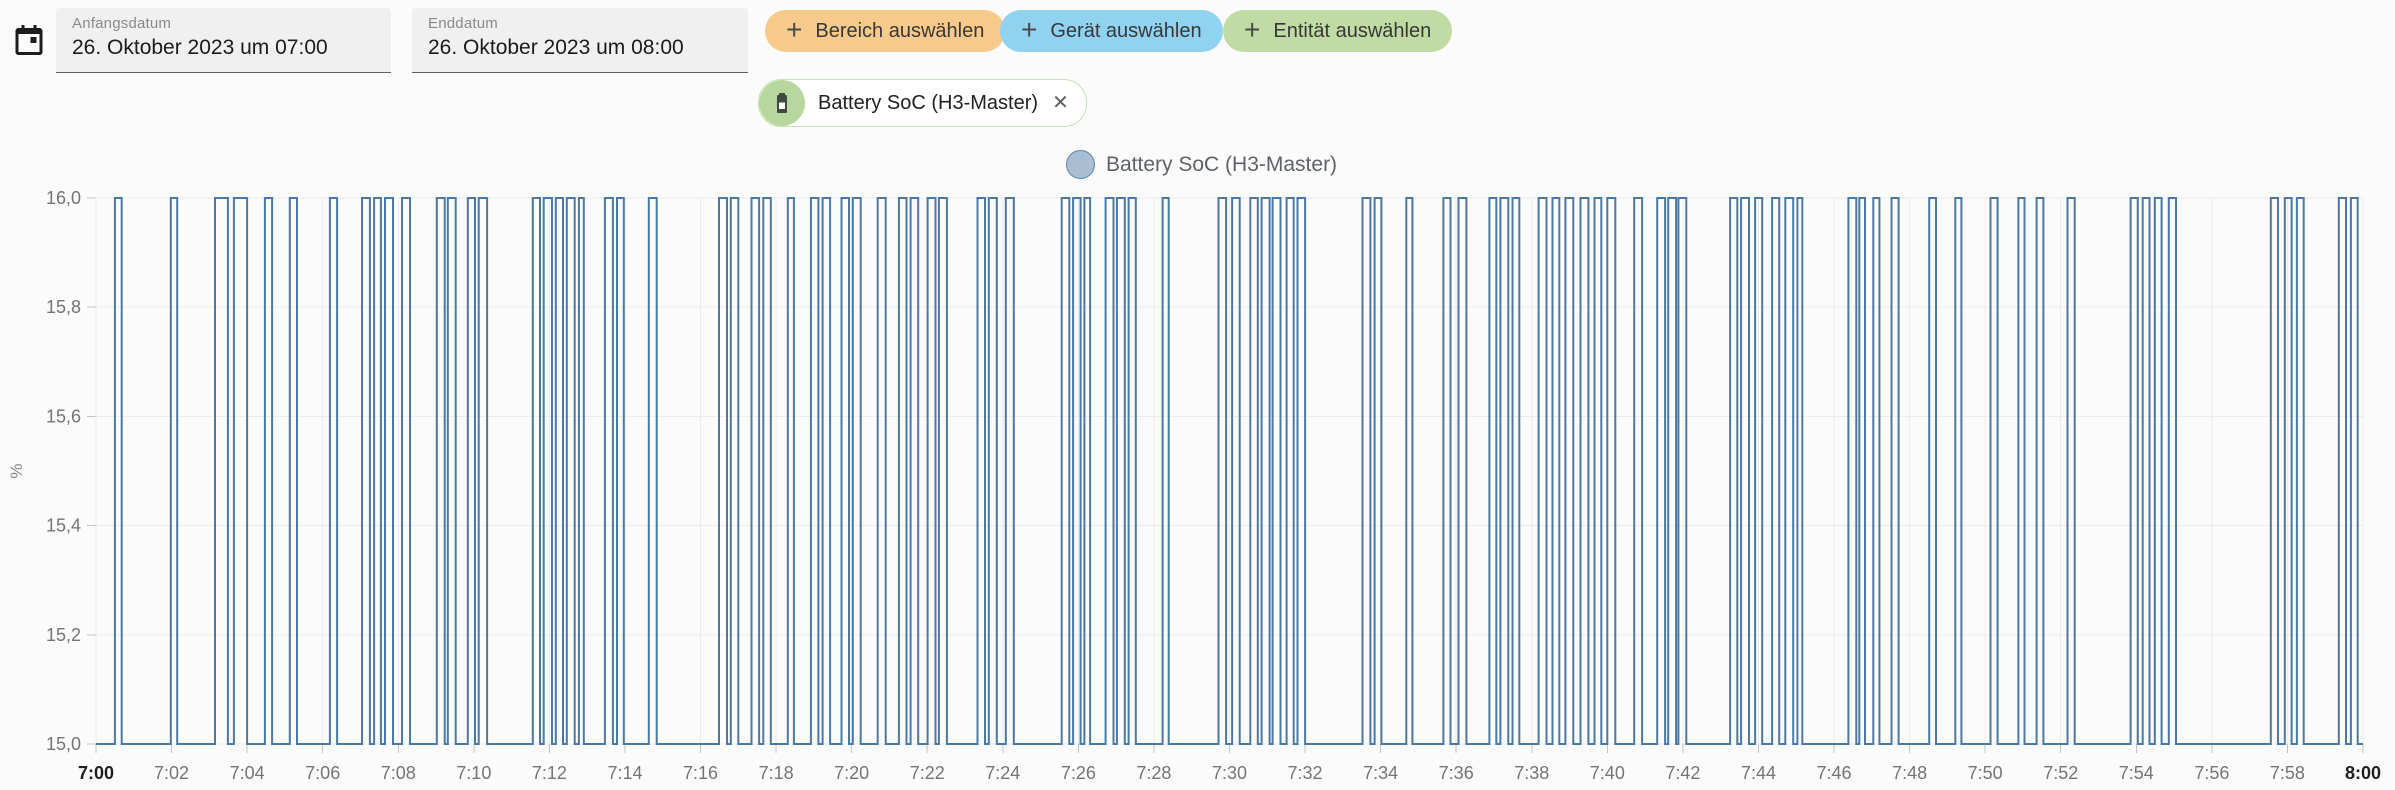  What do you see at coordinates (2363, 773) in the screenshot?
I see `x-axis-label: 8:00` at bounding box center [2363, 773].